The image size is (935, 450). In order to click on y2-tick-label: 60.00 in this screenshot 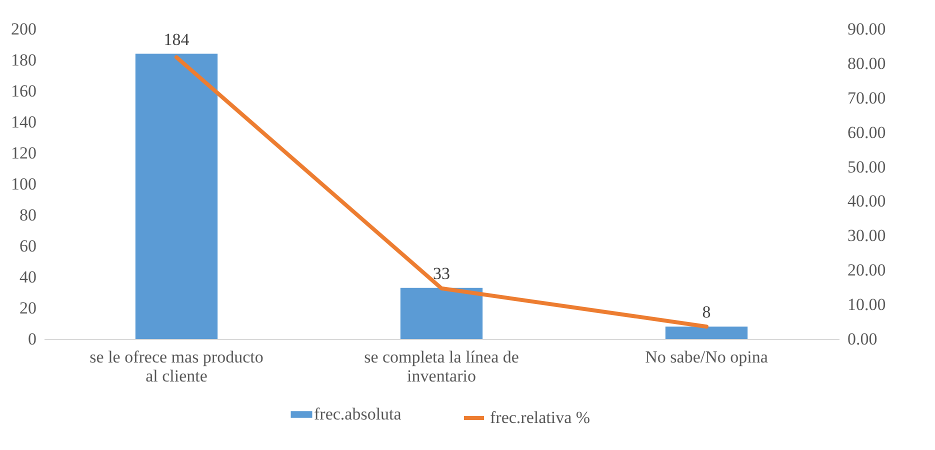, I will do `click(867, 132)`.